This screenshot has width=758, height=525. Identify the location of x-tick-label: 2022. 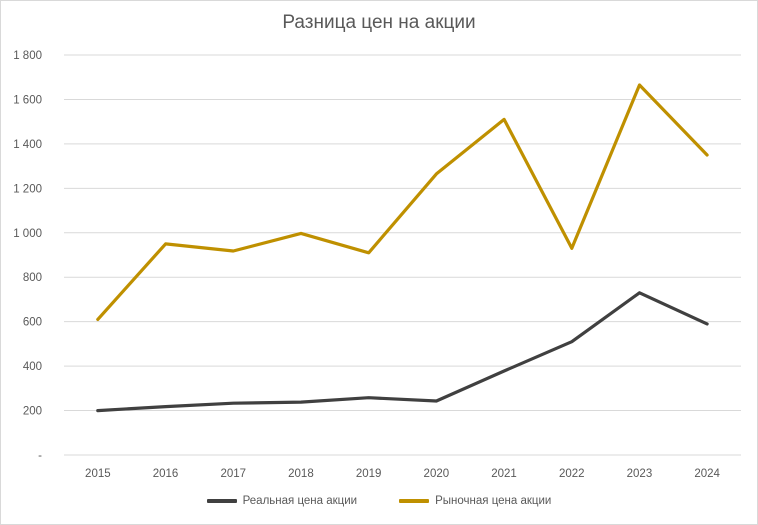
(572, 474).